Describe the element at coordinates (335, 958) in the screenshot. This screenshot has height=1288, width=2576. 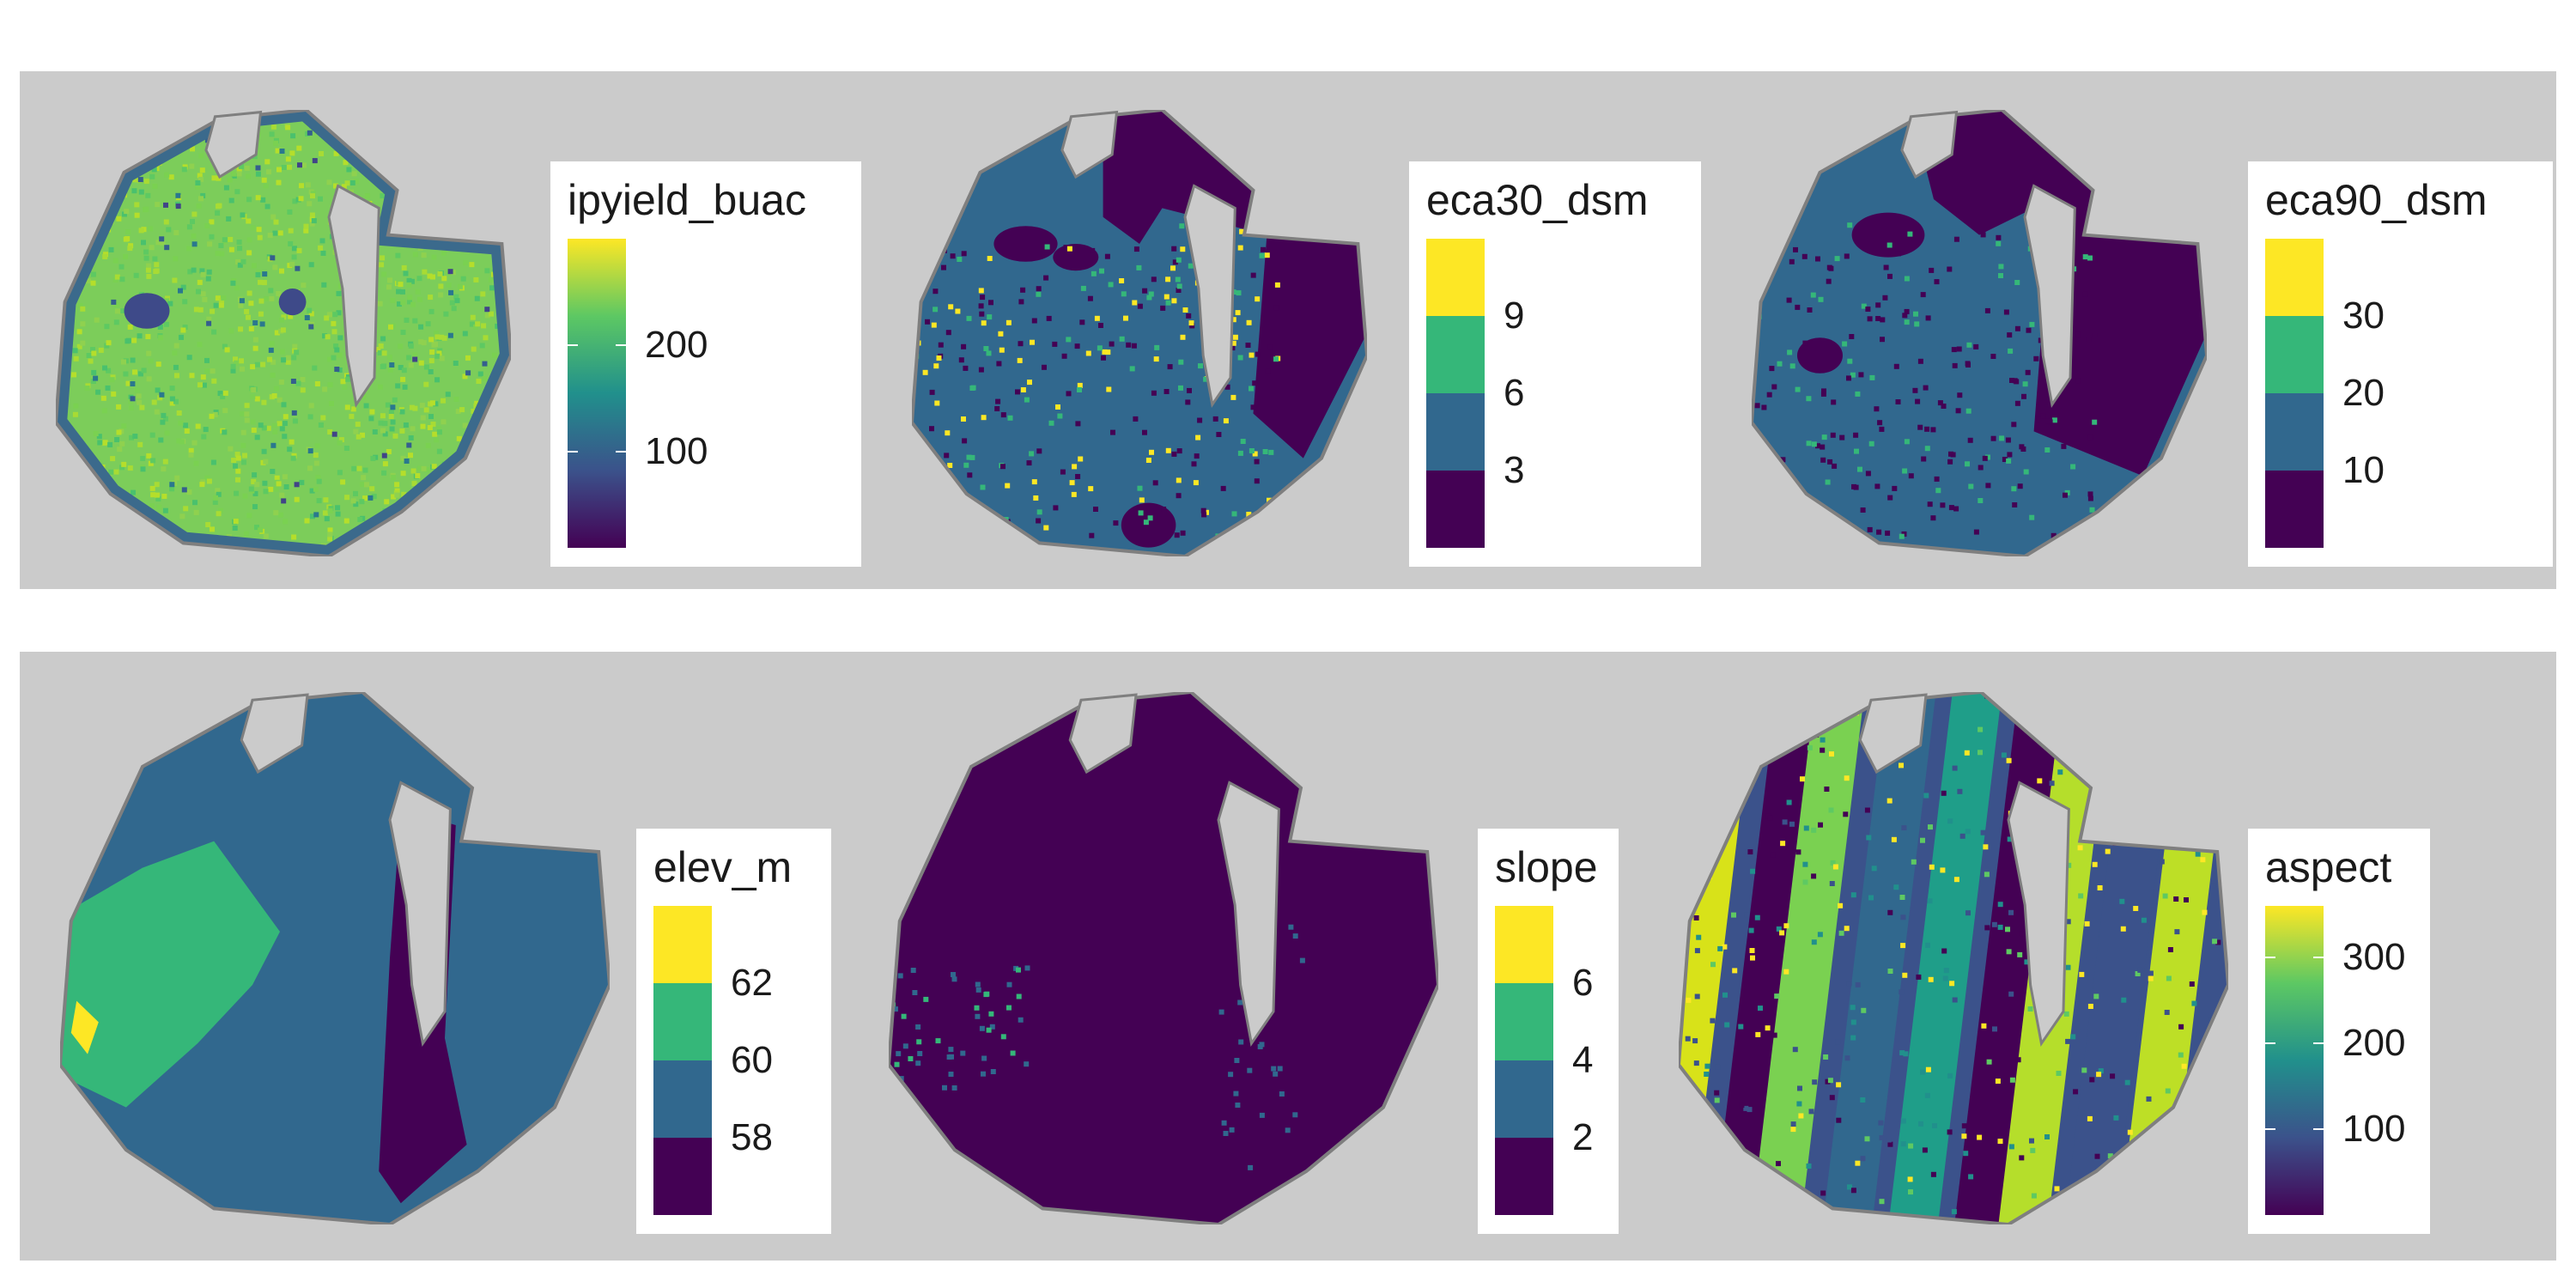
I see `field-map-elev_m` at that location.